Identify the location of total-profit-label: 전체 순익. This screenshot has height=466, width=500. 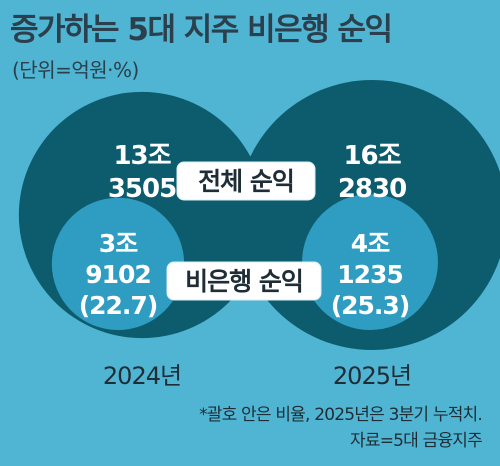
(246, 181).